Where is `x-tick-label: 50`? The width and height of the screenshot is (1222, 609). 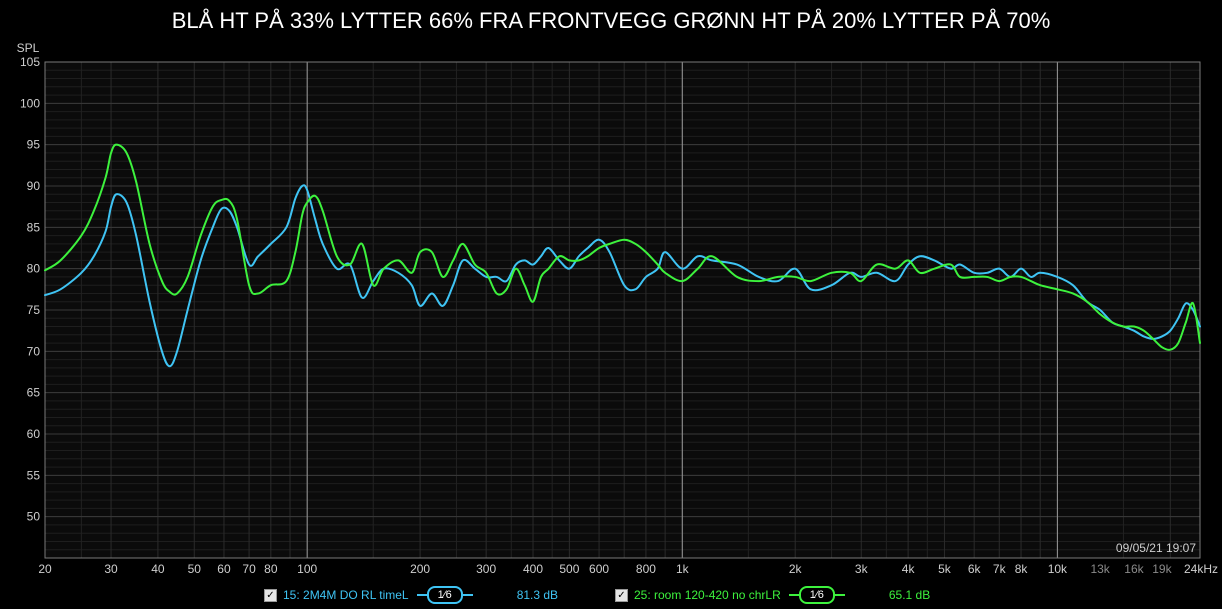
x-tick-label: 50 is located at coordinates (195, 569).